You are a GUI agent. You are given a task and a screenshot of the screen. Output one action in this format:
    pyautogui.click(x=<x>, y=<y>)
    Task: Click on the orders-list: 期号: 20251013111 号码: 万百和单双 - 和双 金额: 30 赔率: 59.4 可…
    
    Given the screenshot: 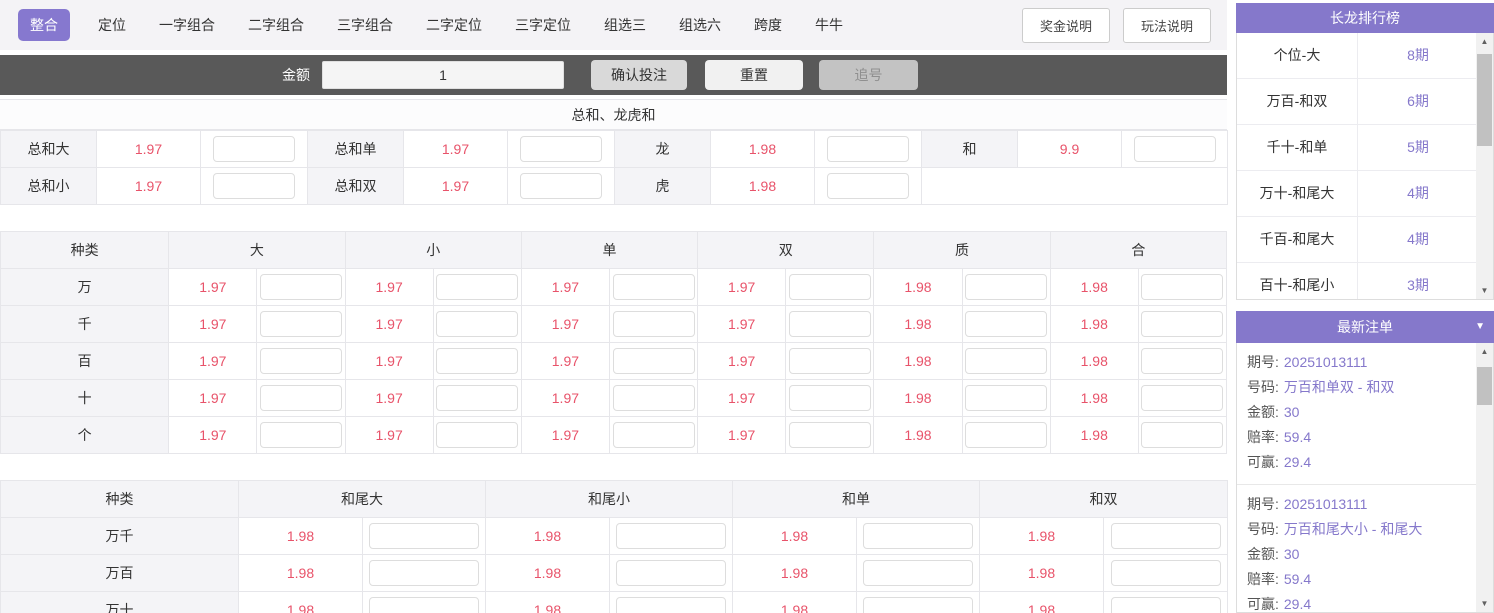 What is the action you would take?
    pyautogui.click(x=1365, y=478)
    